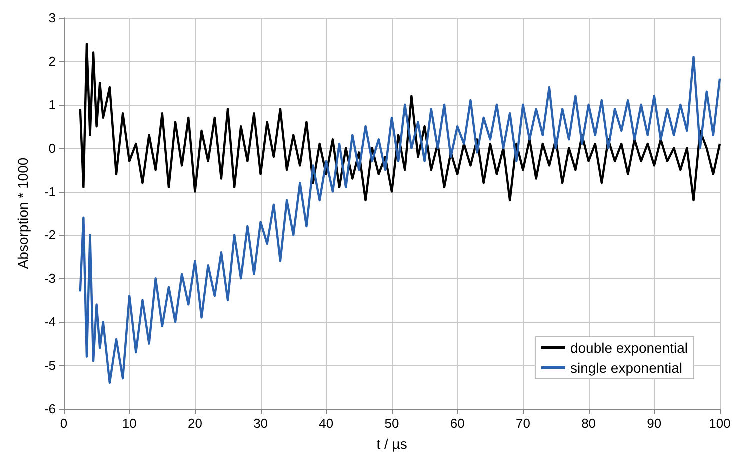  What do you see at coordinates (261, 423) in the screenshot?
I see `x-tick-label: 30` at bounding box center [261, 423].